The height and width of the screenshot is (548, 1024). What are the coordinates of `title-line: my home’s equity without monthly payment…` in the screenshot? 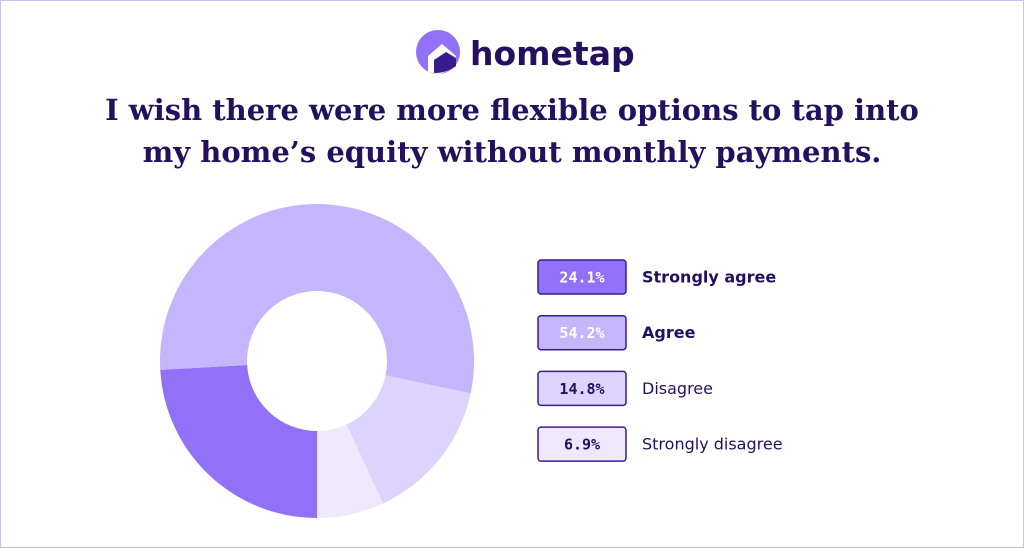 It's located at (512, 152).